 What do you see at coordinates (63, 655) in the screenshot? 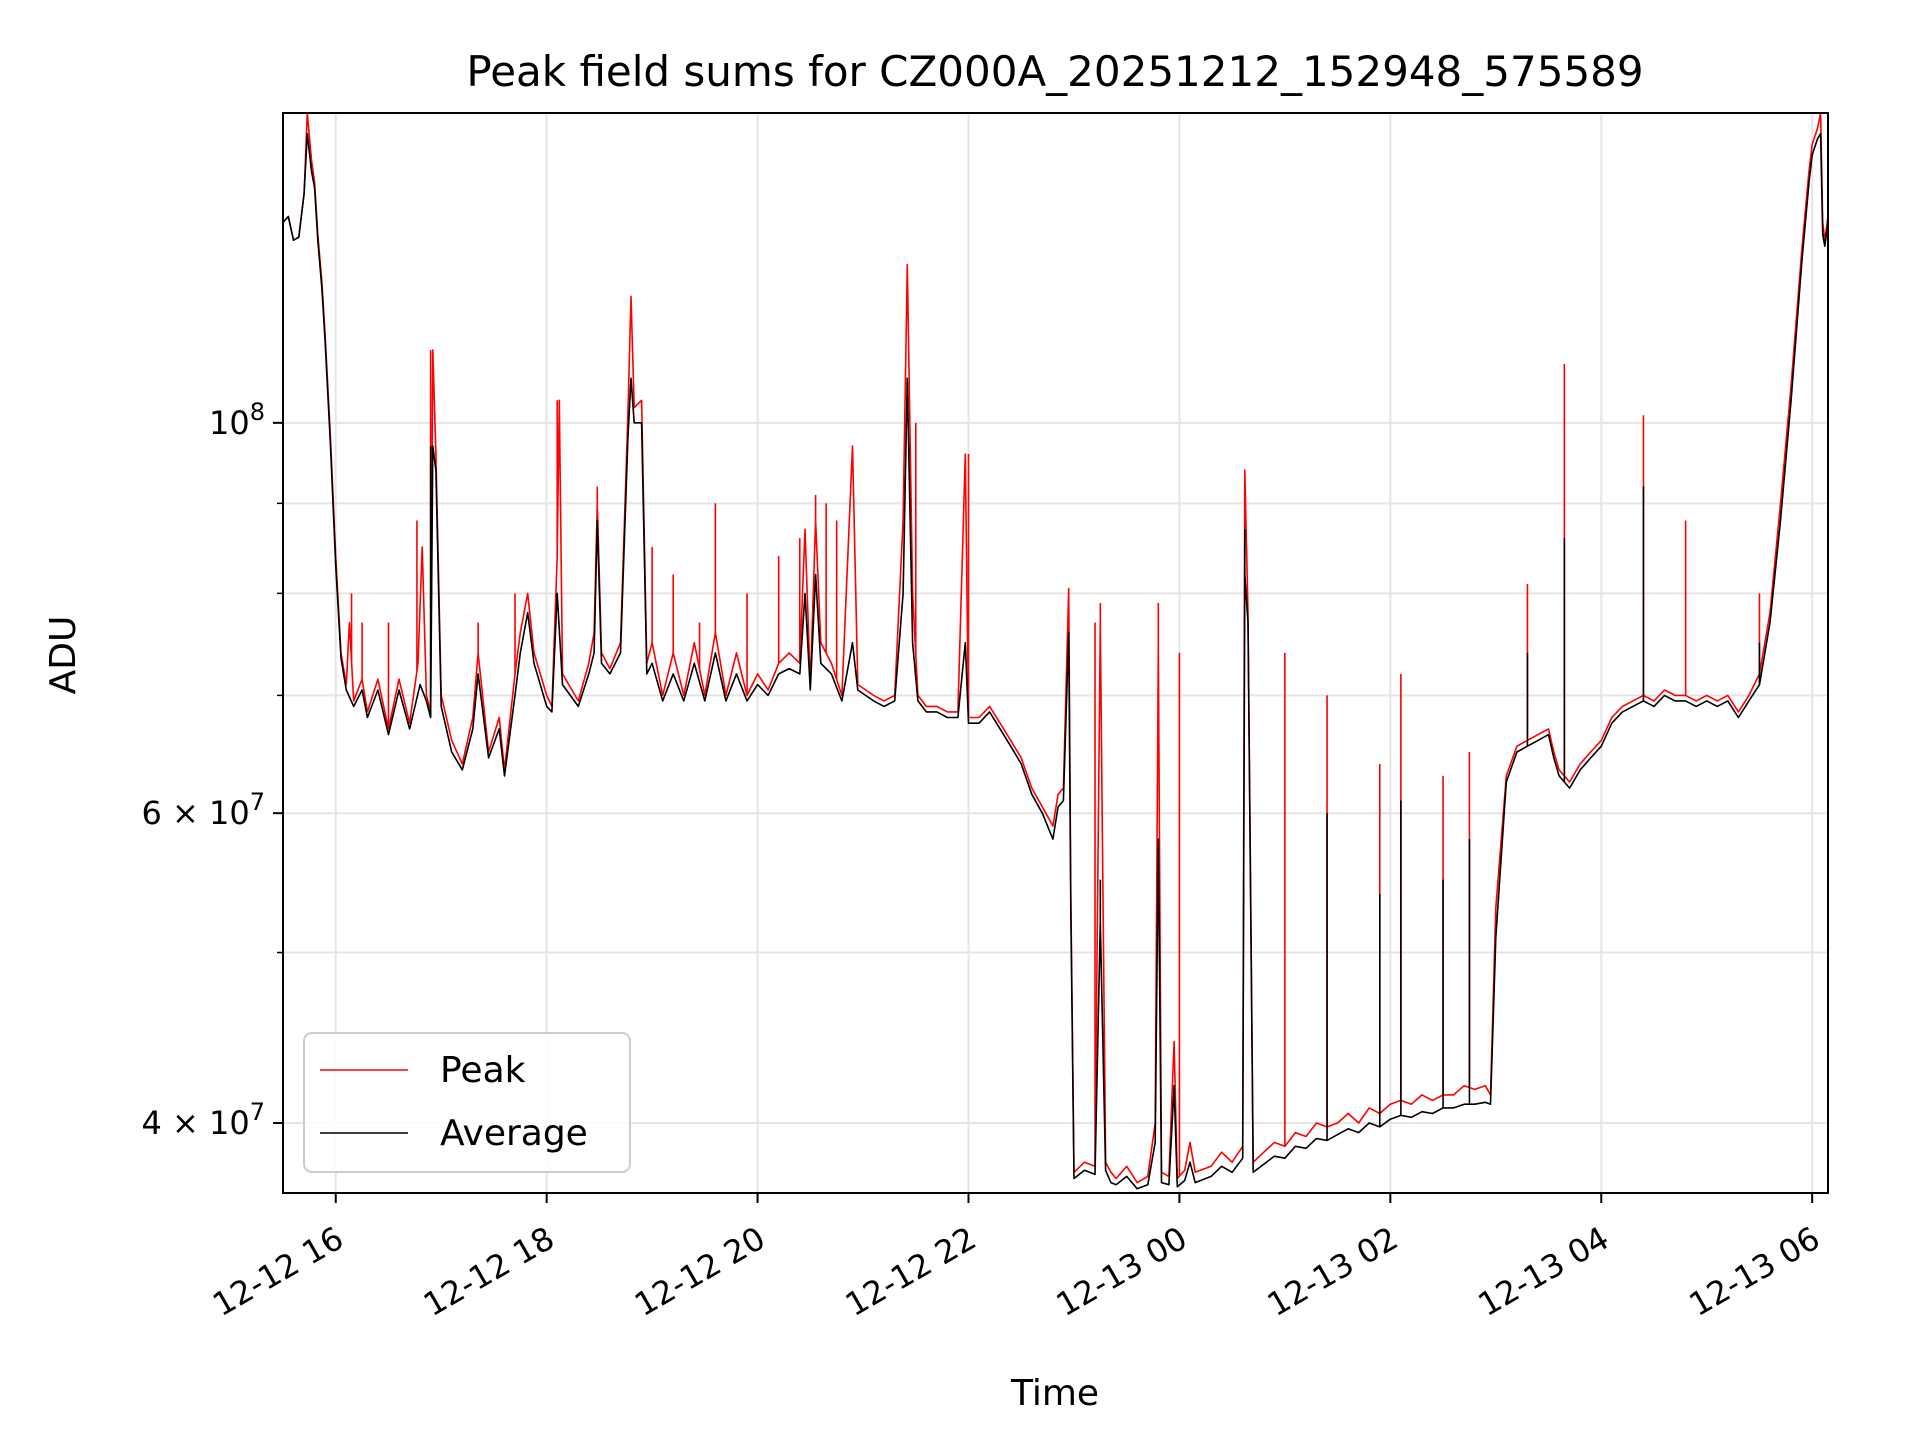
I see `y-axis-label: ADU` at bounding box center [63, 655].